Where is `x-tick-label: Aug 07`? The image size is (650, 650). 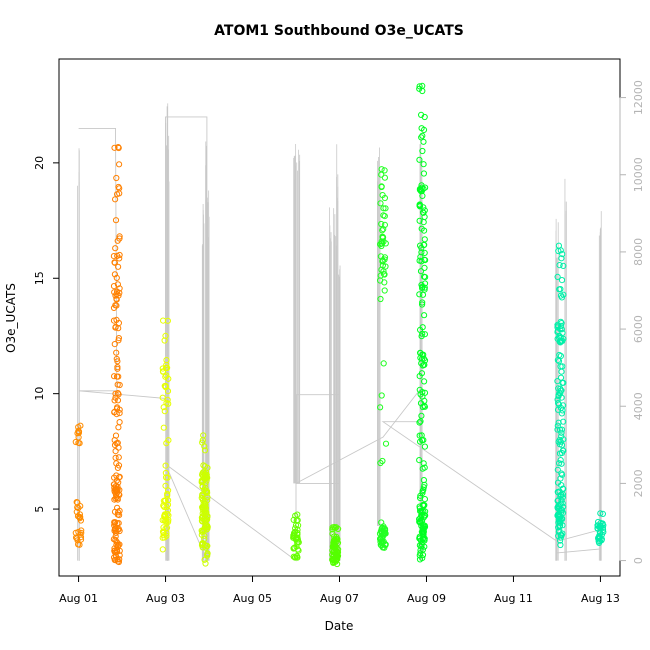 x-tick-label: Aug 07 is located at coordinates (339, 598).